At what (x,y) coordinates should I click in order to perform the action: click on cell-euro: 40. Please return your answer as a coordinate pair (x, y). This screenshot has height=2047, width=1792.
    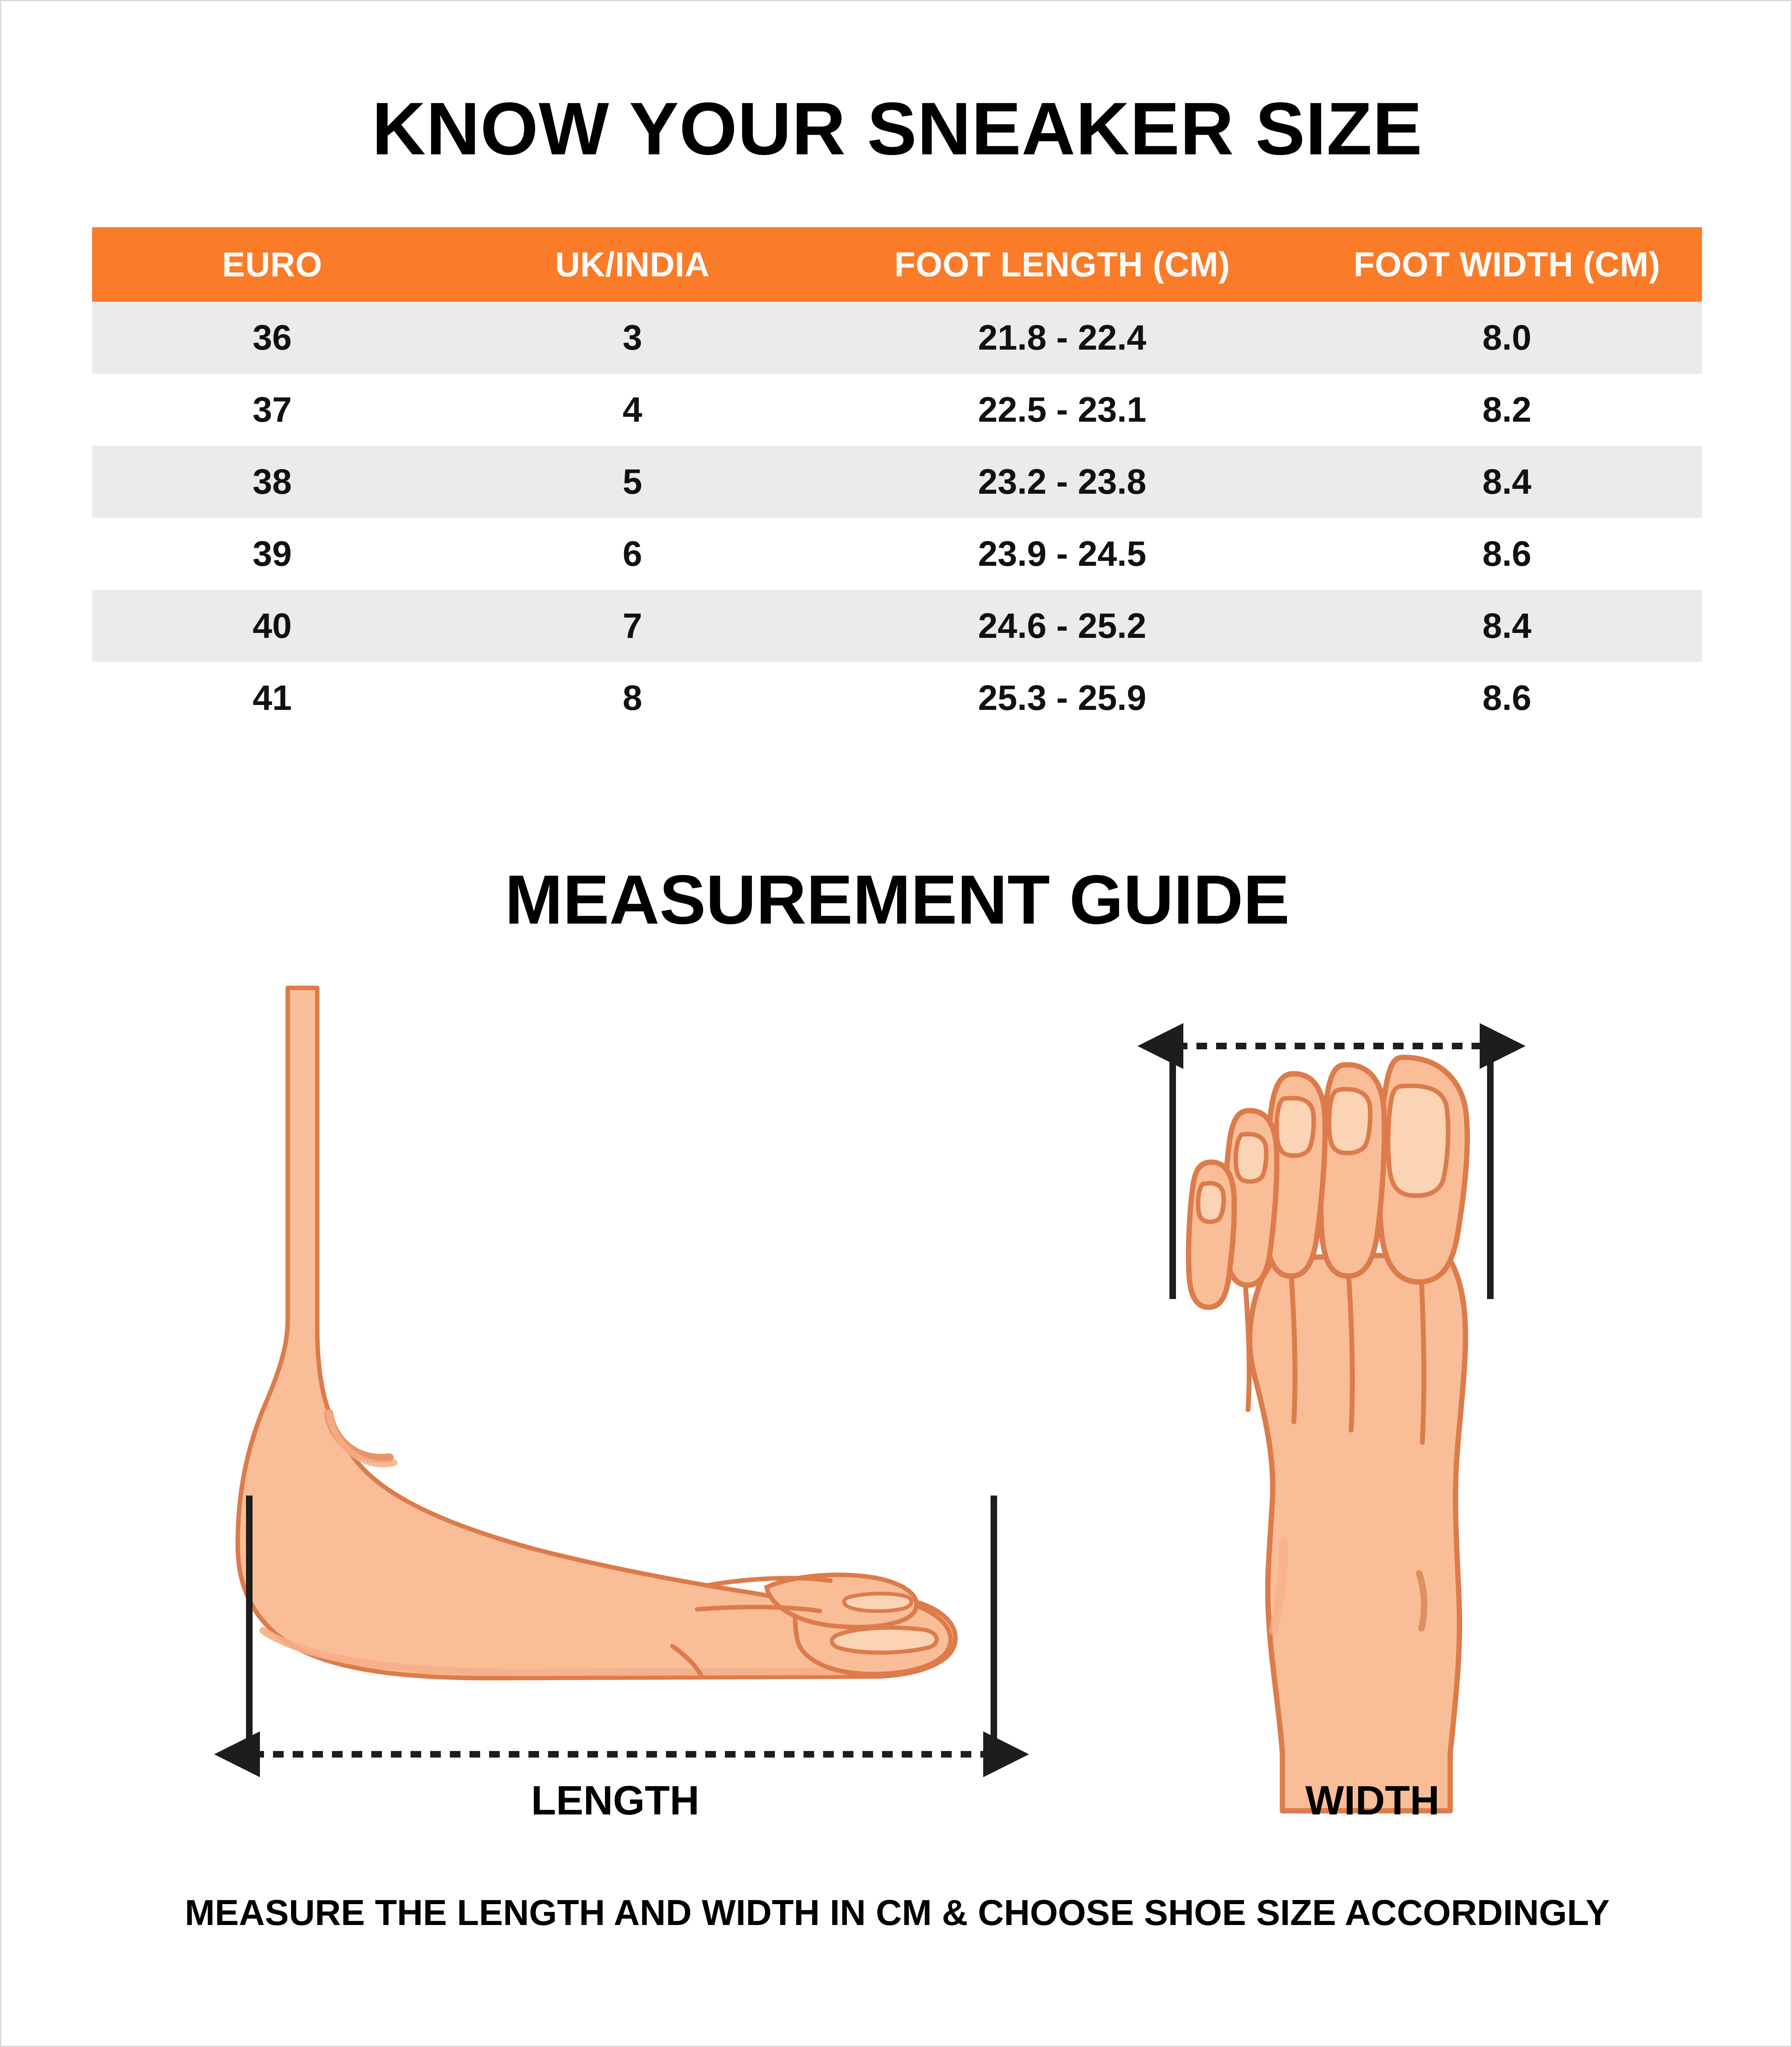
    Looking at the image, I should click on (272, 626).